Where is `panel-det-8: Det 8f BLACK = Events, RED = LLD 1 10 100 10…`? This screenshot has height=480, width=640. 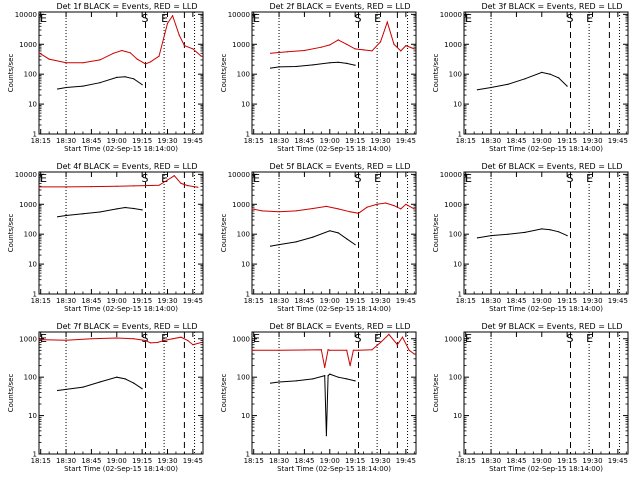
panel-det-8: Det 8f BLACK = Events, RED = LLD 1 10 100 10… is located at coordinates (318, 397).